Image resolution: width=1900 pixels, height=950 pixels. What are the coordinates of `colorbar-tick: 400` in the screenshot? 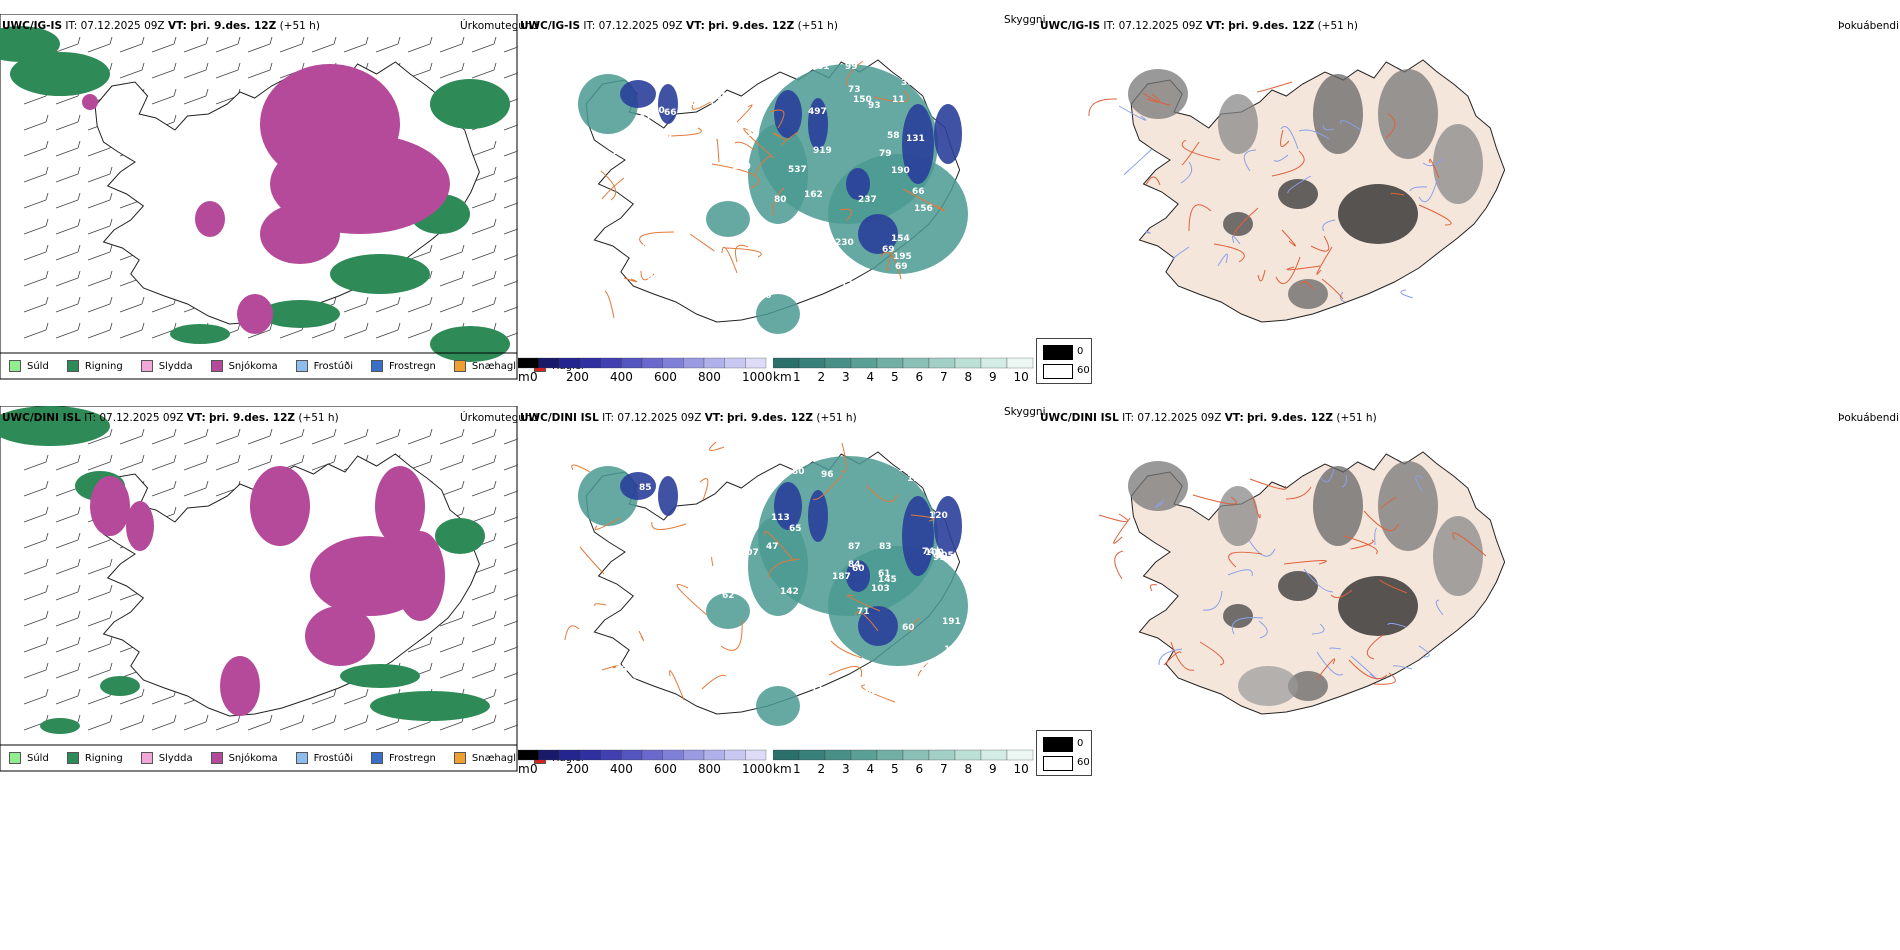 It's located at (621, 769).